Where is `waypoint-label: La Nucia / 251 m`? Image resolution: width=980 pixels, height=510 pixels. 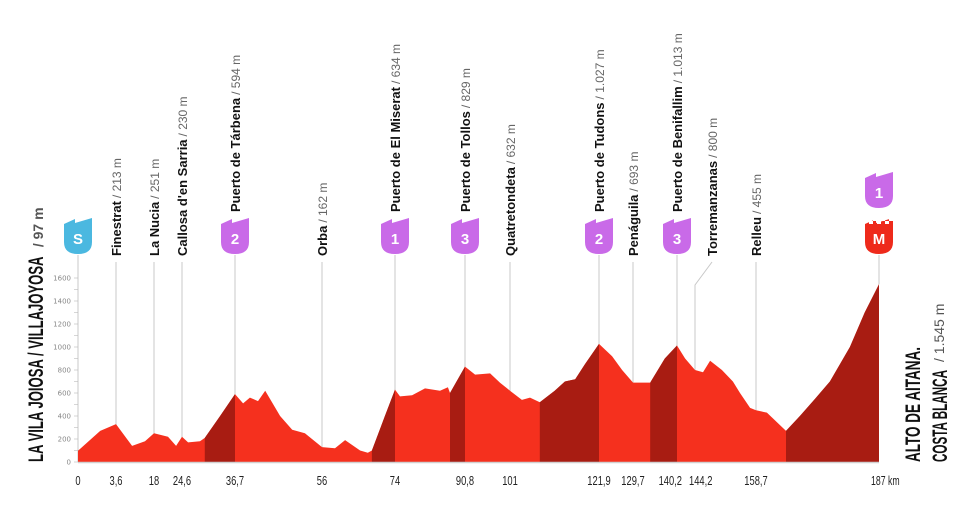
waypoint-label: La Nucia / 251 m is located at coordinates (154, 207).